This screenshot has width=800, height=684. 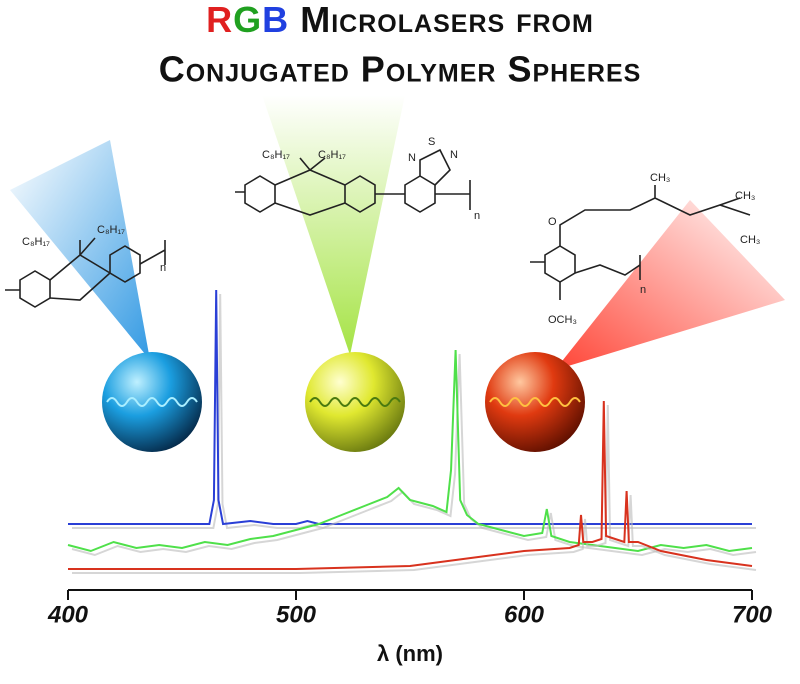 What do you see at coordinates (68, 614) in the screenshot?
I see `x-tick-label: 400` at bounding box center [68, 614].